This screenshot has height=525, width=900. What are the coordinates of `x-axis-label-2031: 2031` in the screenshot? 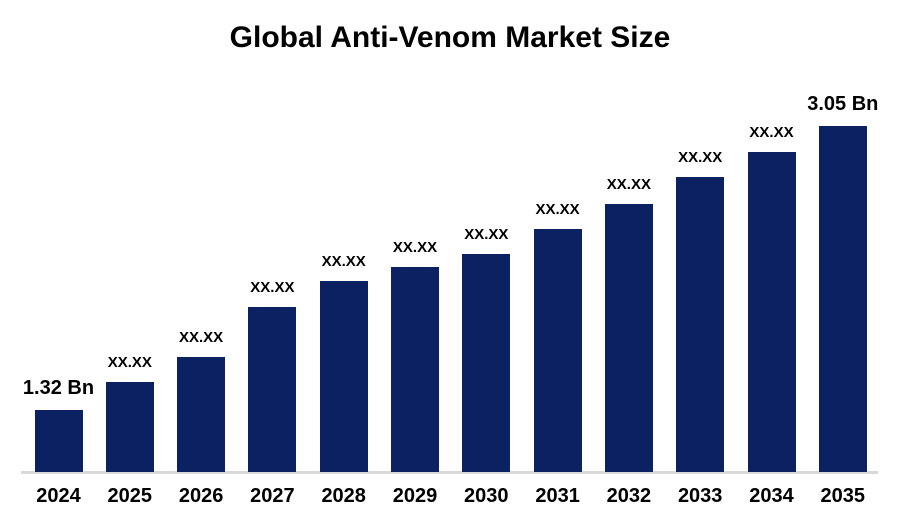 It's located at (557, 496).